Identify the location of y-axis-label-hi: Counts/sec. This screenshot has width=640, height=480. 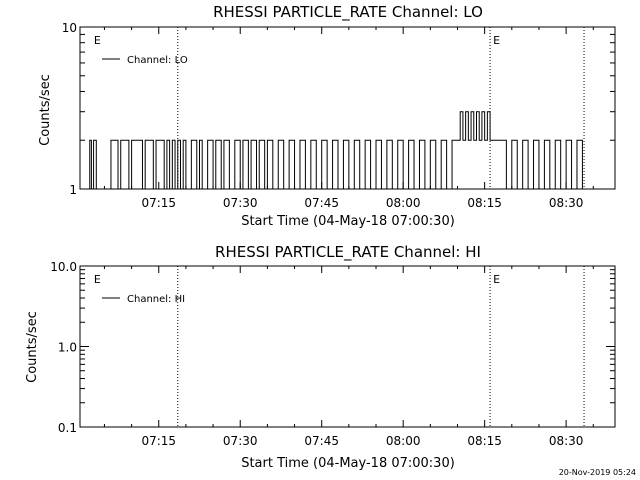
(32, 347).